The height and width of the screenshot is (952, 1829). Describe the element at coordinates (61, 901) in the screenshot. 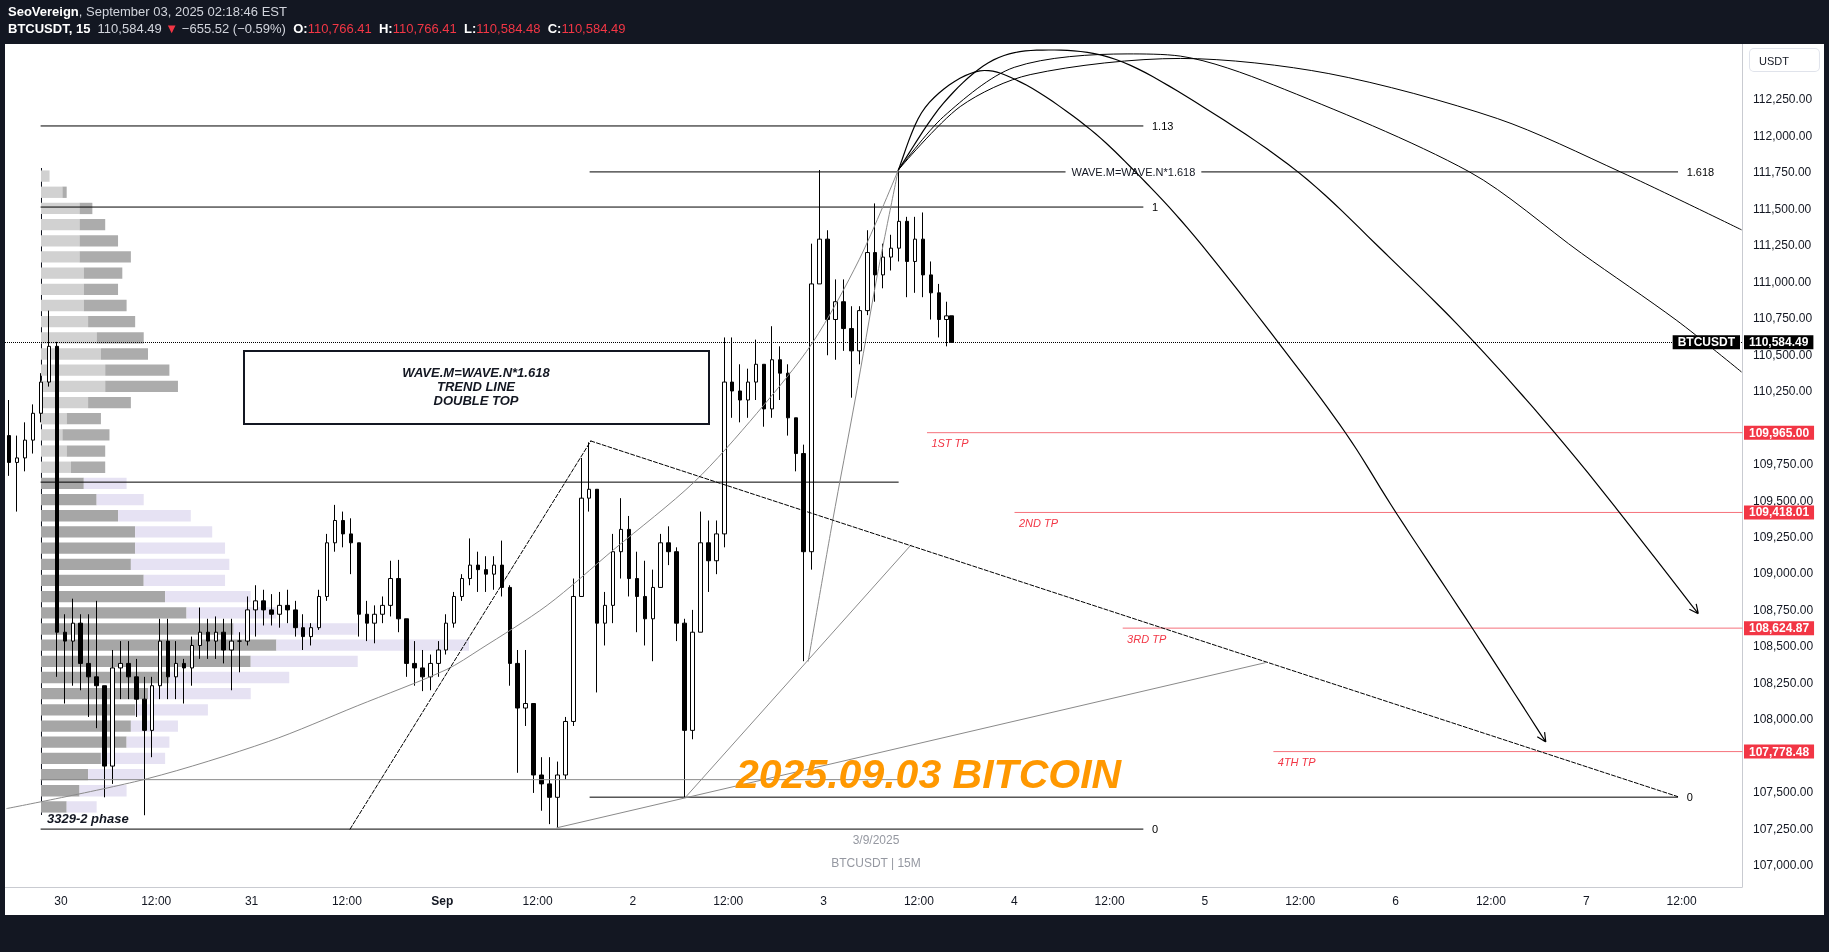

I see `x-tick-label: 30` at that location.